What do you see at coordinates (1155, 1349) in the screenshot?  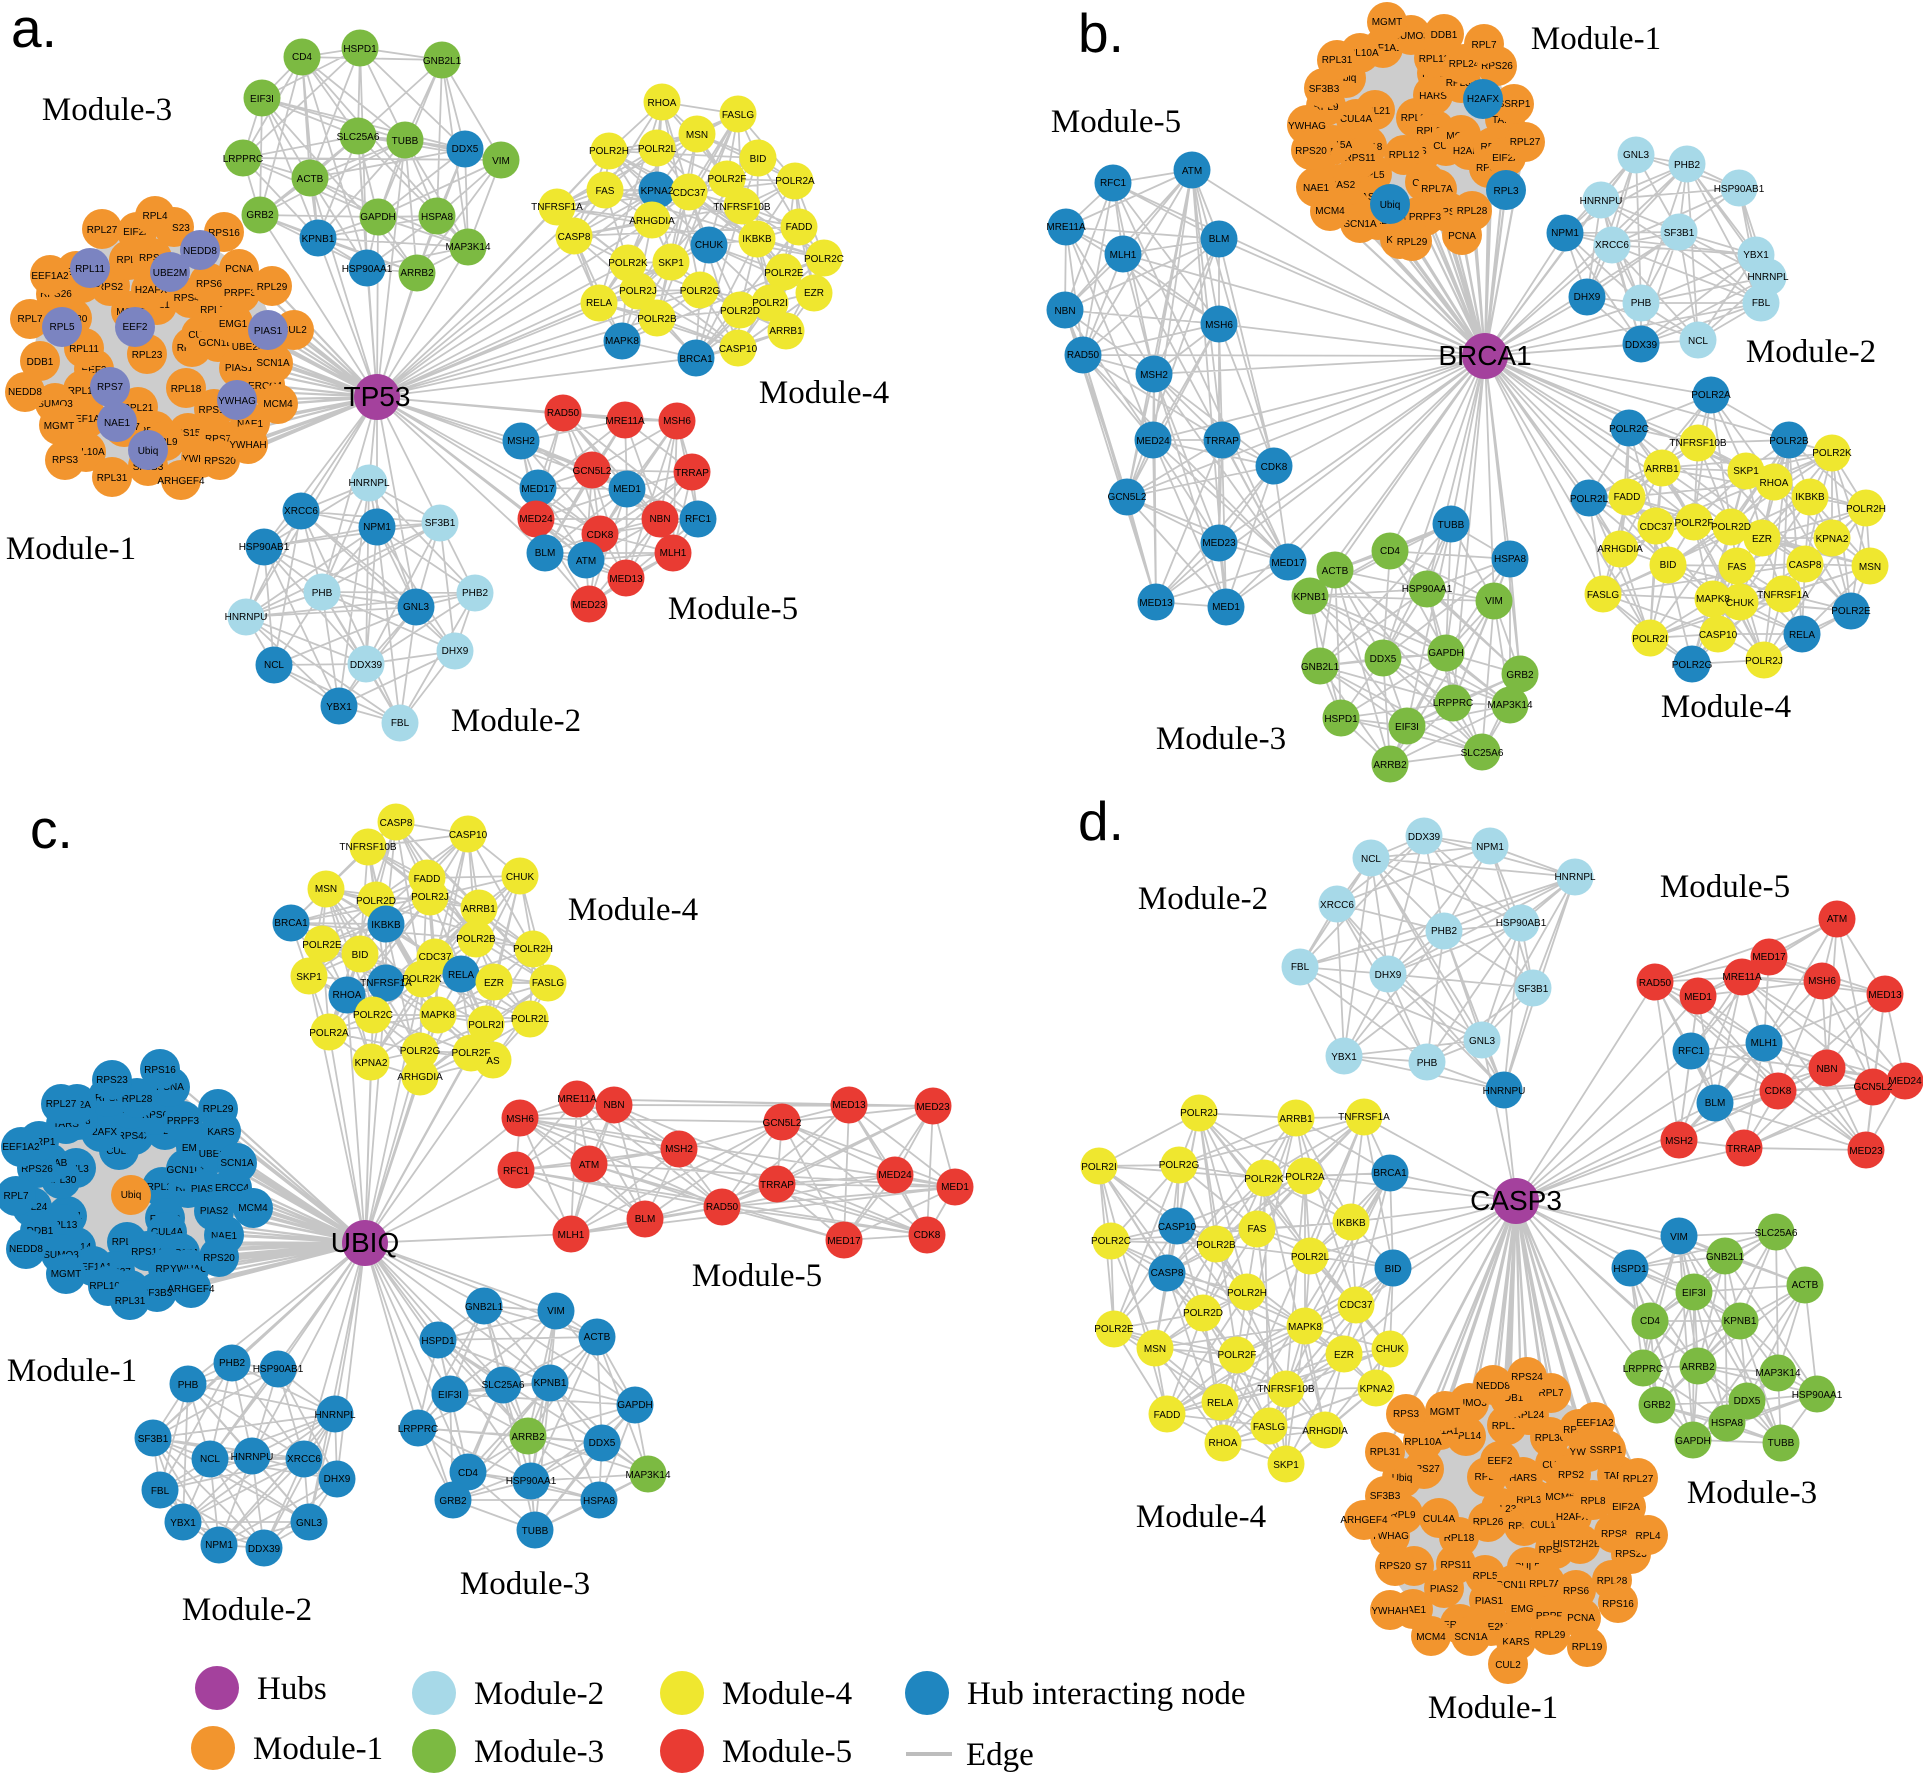 I see `svg-text: MSN` at bounding box center [1155, 1349].